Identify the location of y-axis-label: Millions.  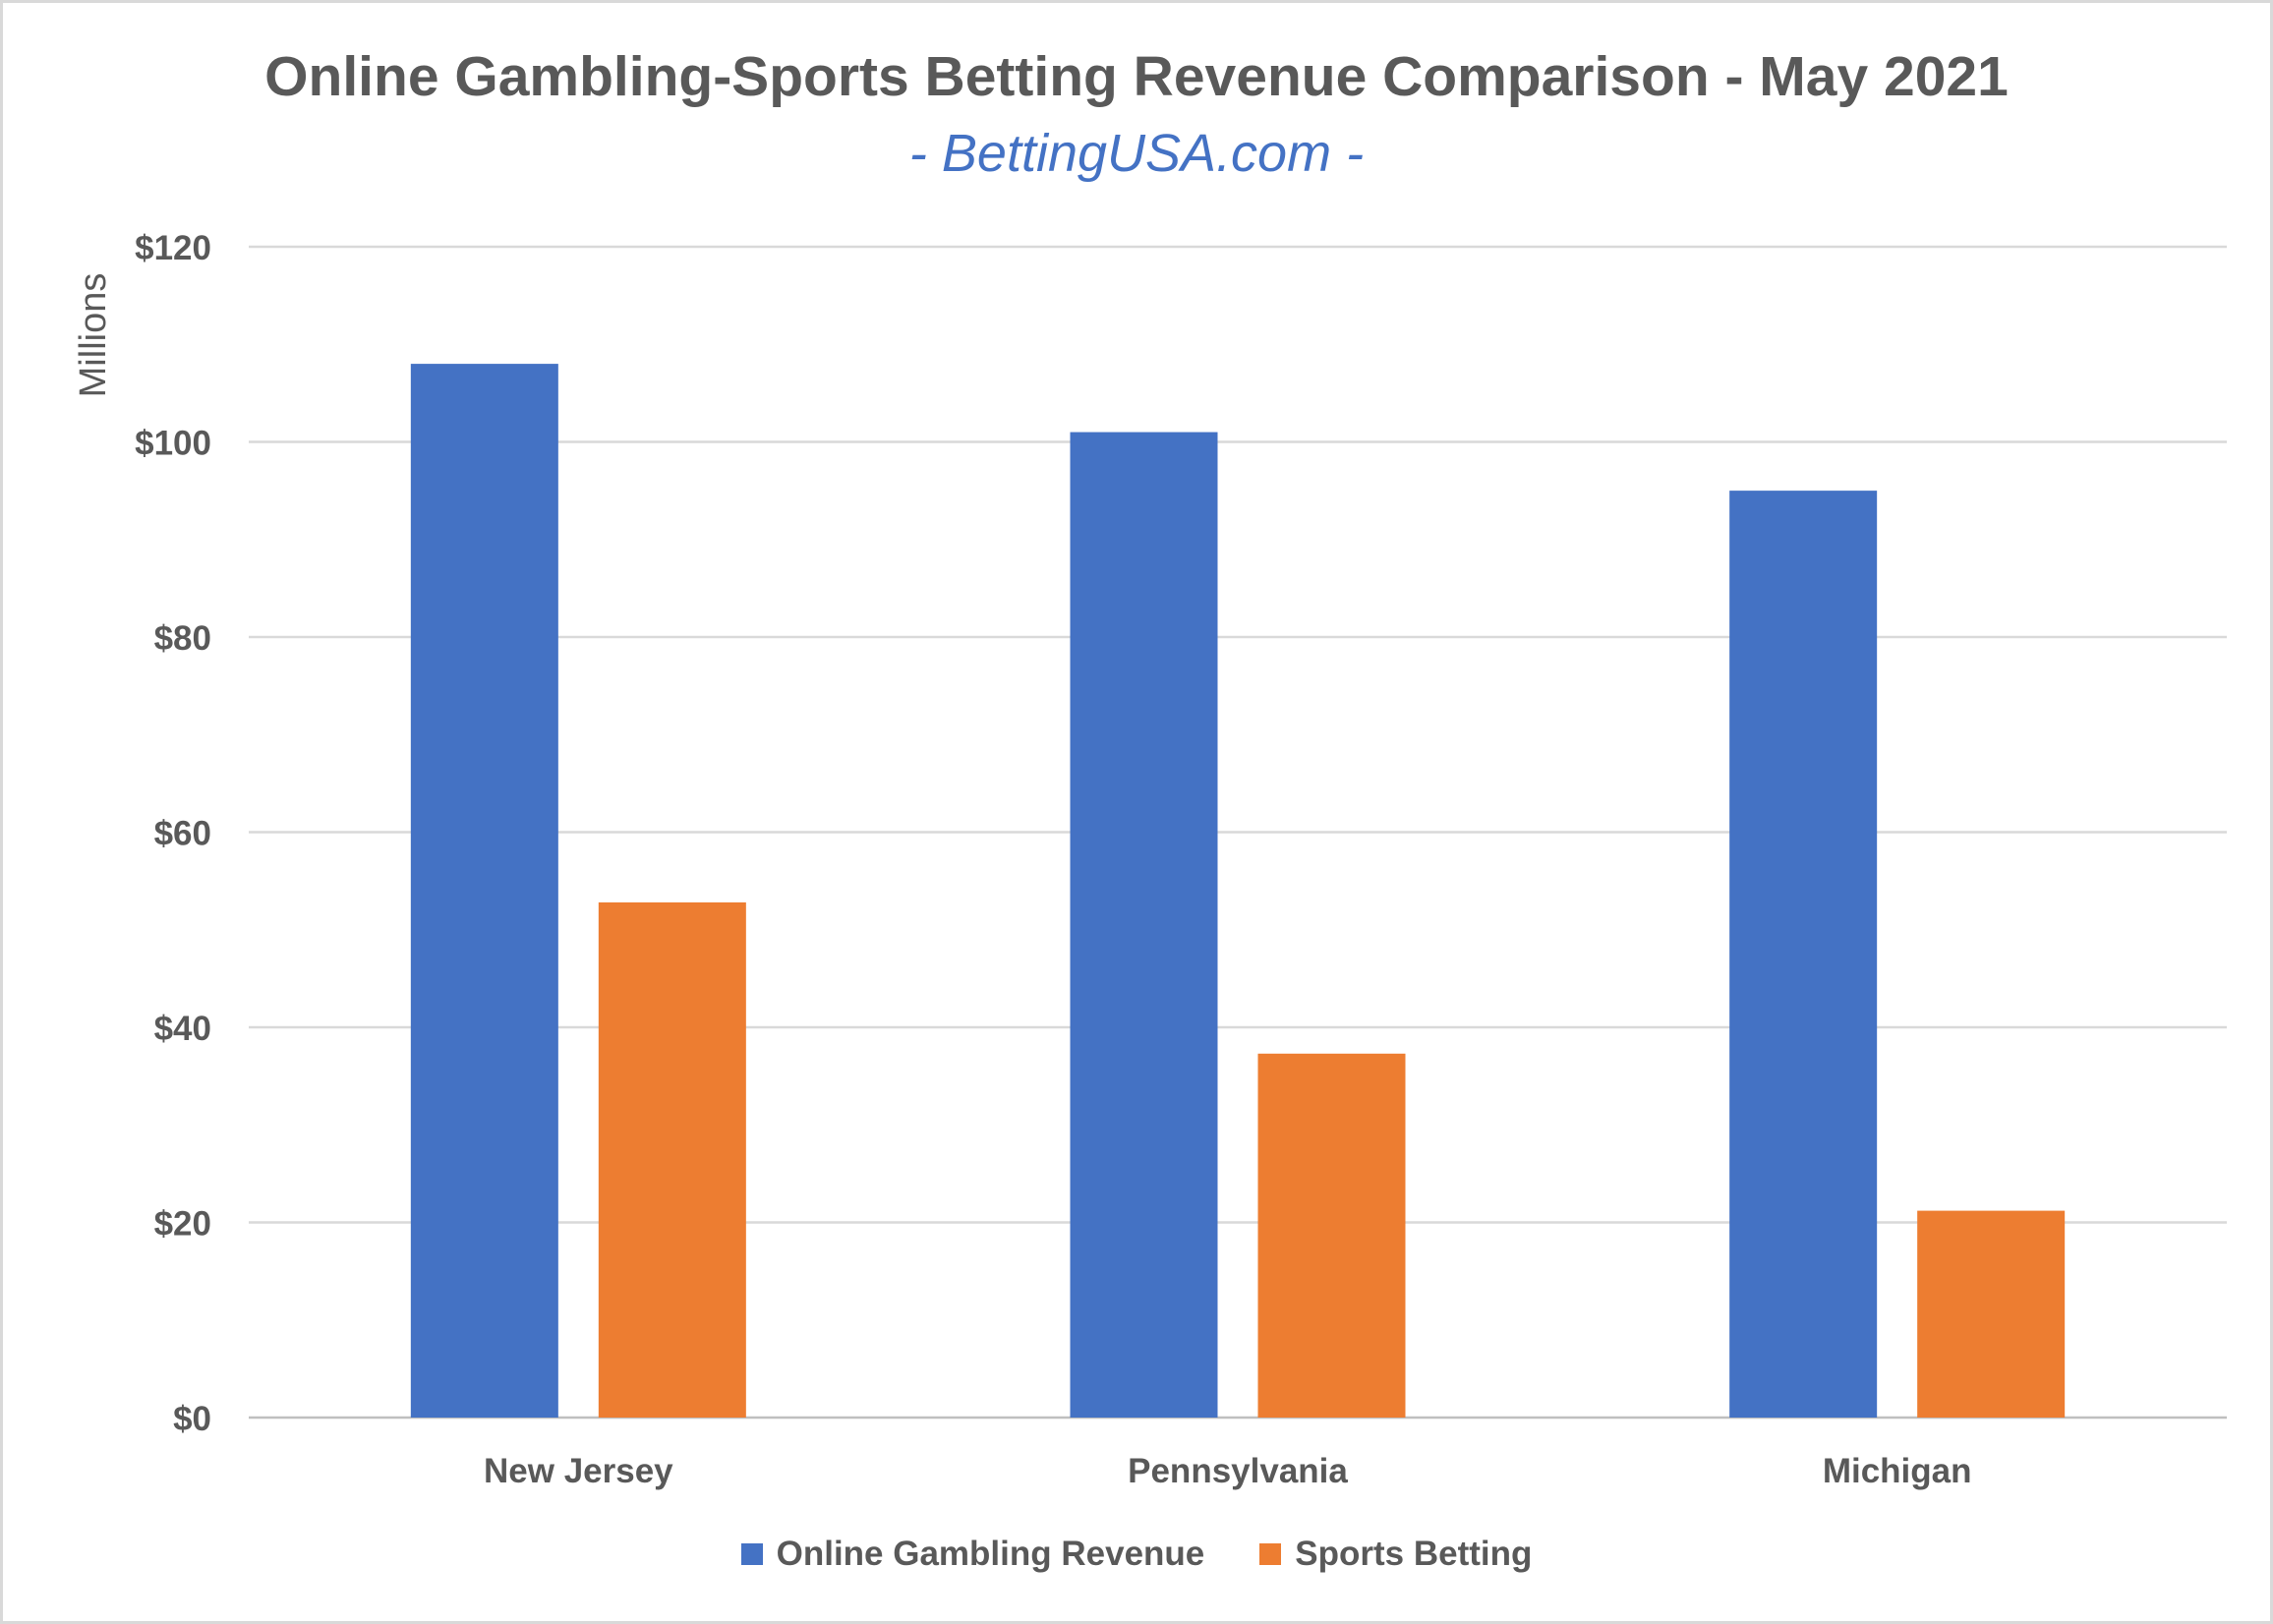
(93, 335).